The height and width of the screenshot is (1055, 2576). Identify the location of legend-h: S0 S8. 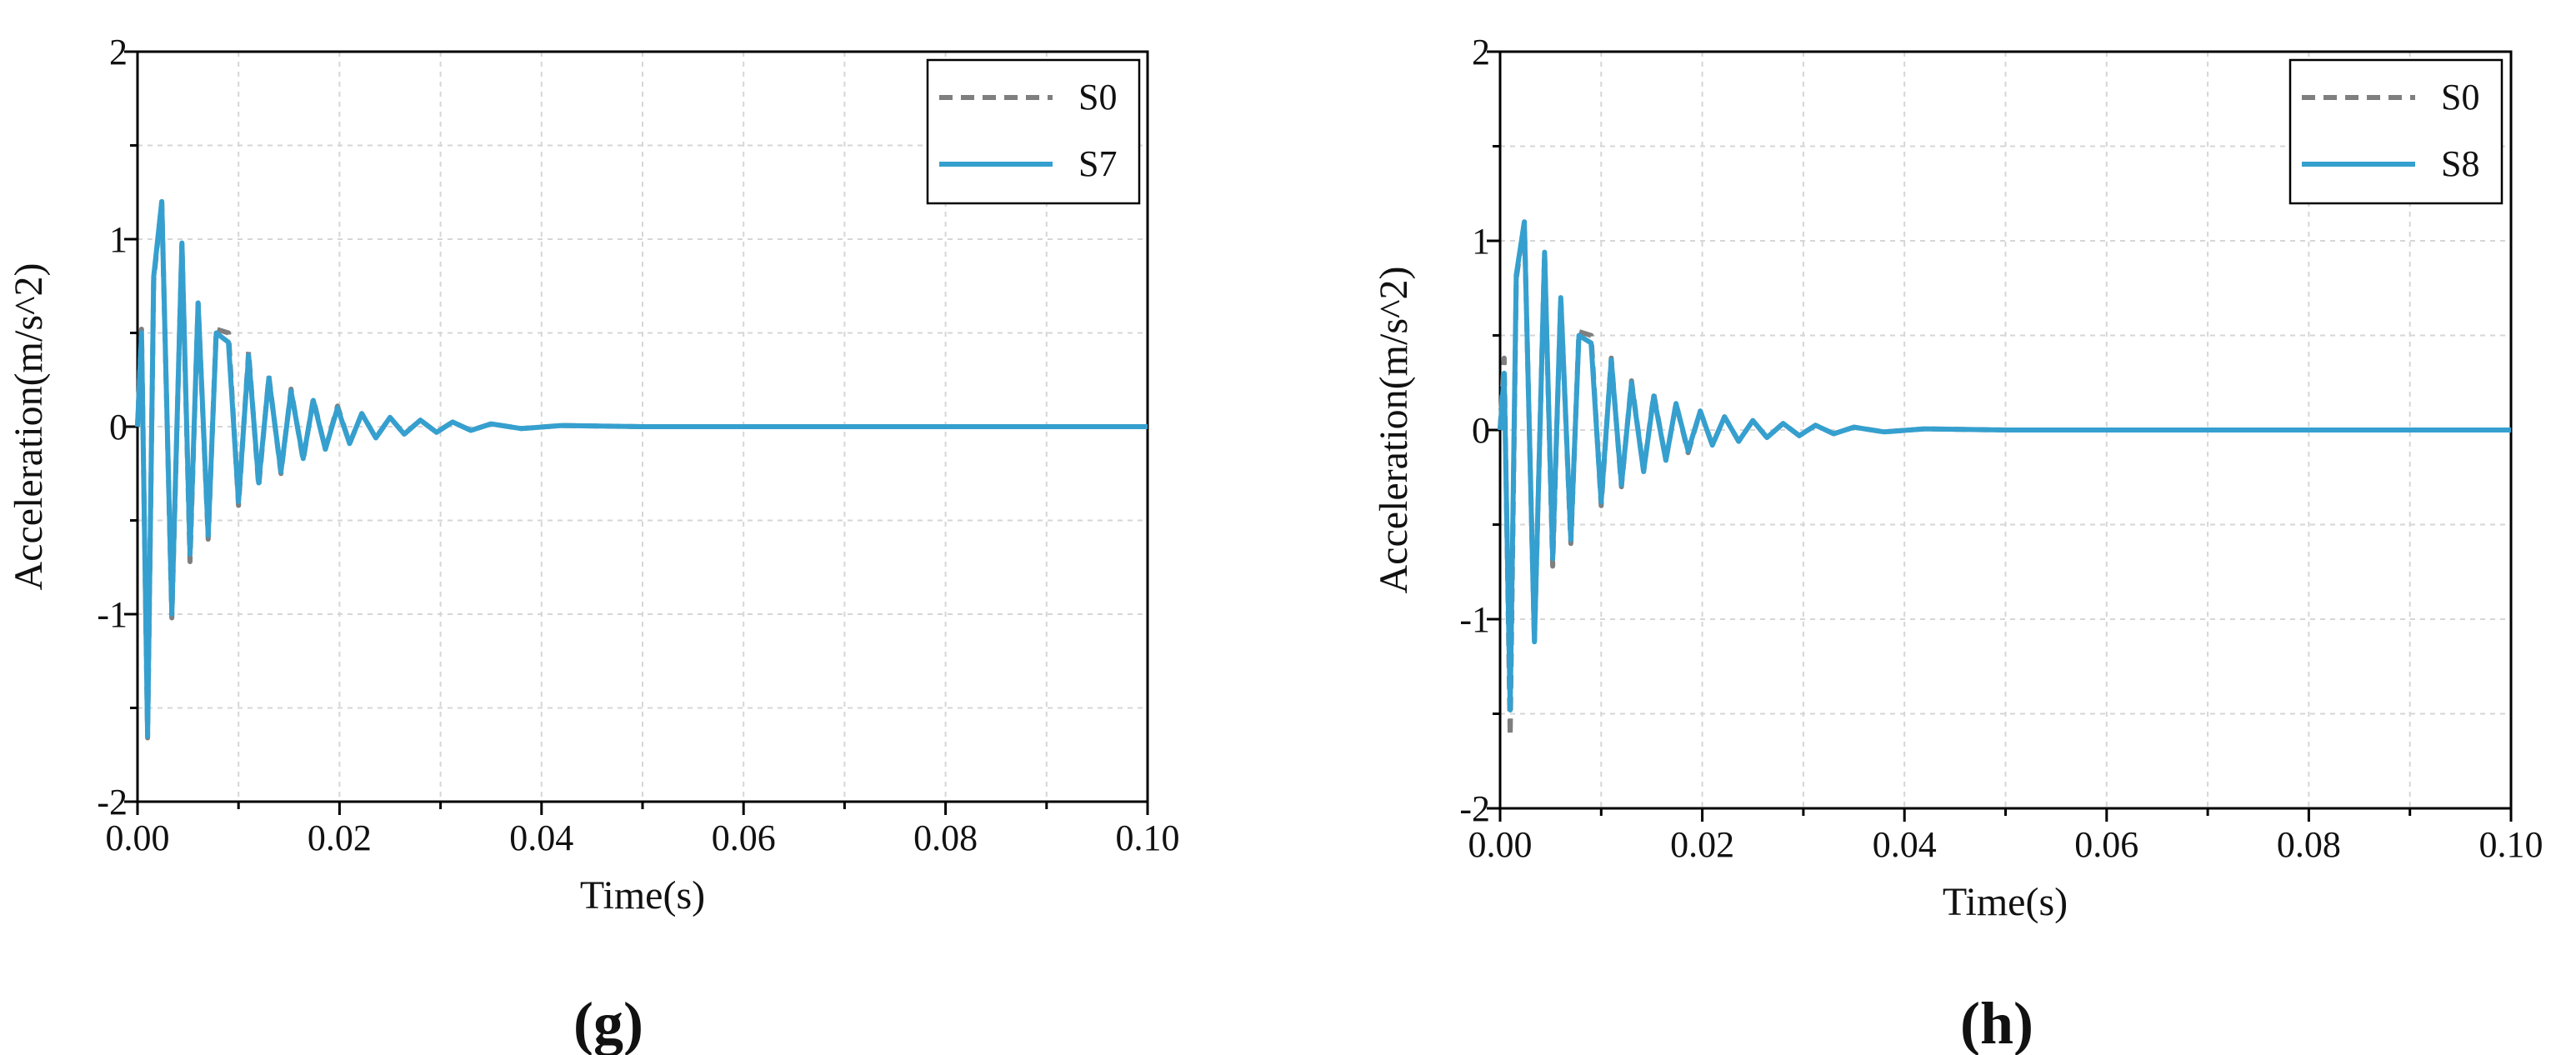
(2395, 131).